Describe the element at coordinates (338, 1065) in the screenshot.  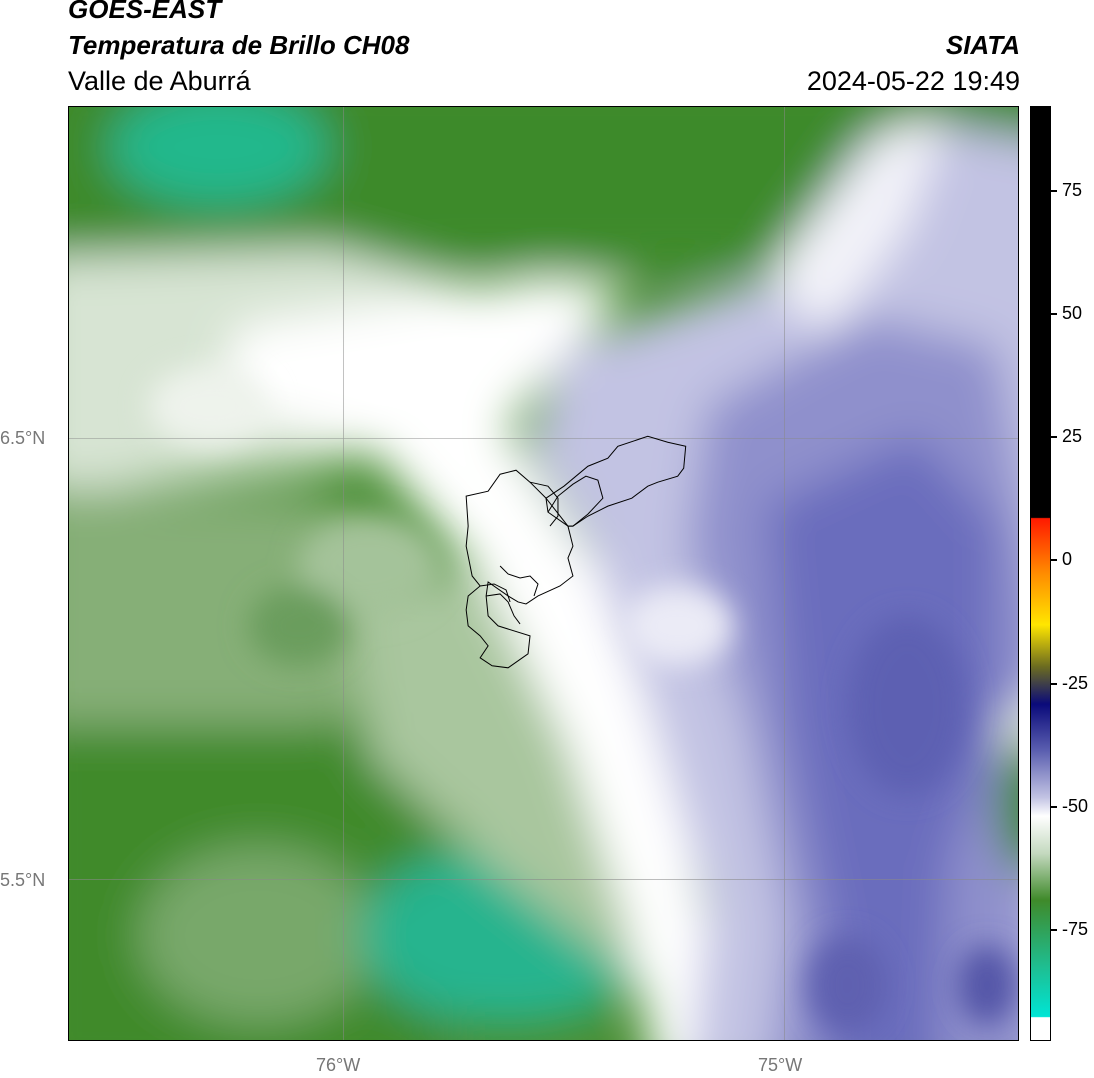
I see `longitude-label-76w: 76°W` at that location.